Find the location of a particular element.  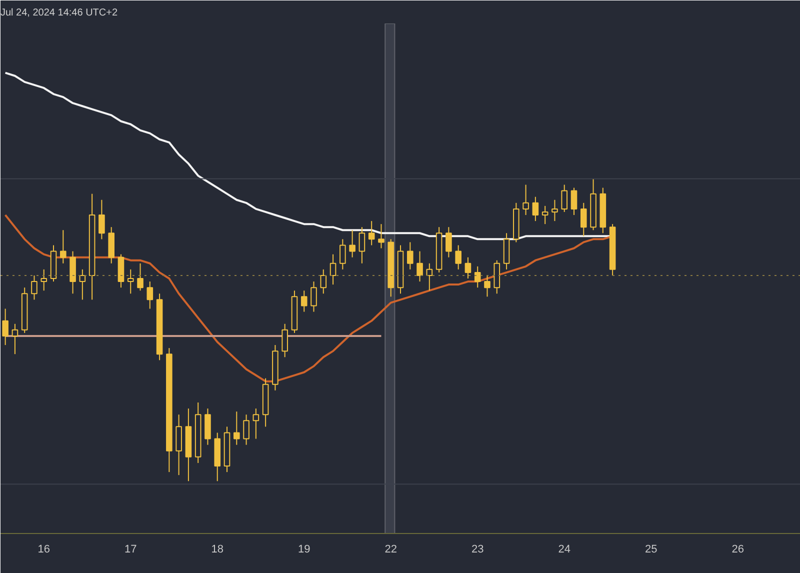

text: Jul 24, 2024 14:46 UTC+2 is located at coordinates (59, 13).